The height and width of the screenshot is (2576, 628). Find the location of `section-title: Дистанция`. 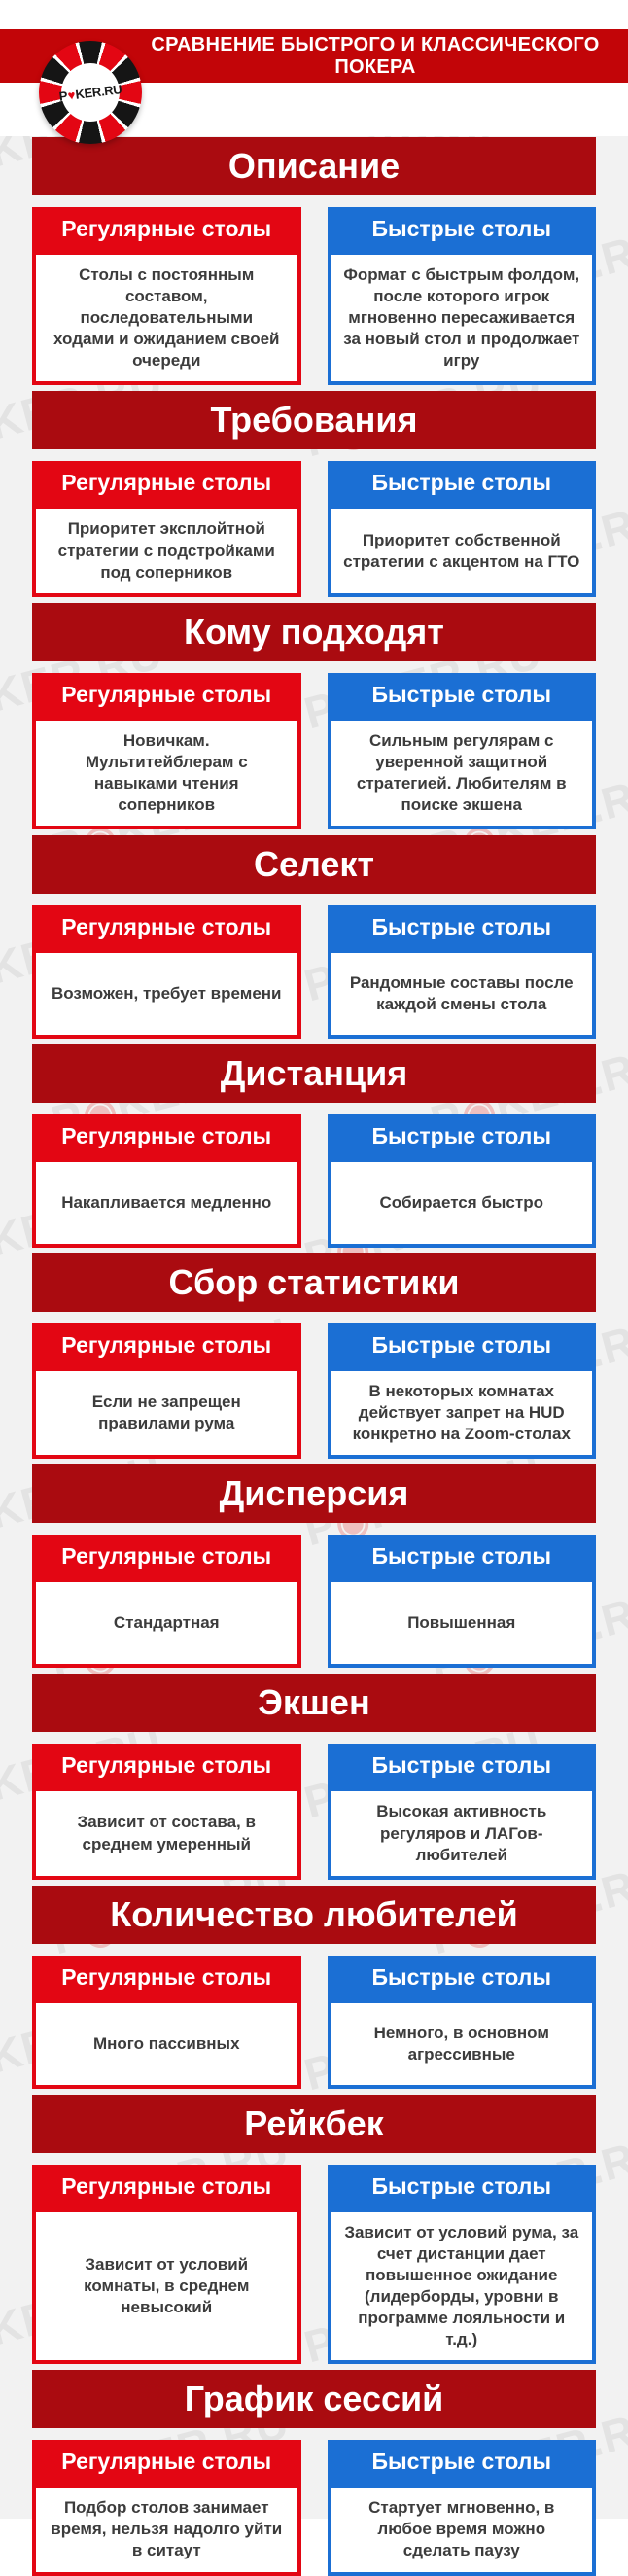

section-title: Дистанция is located at coordinates (314, 1074).